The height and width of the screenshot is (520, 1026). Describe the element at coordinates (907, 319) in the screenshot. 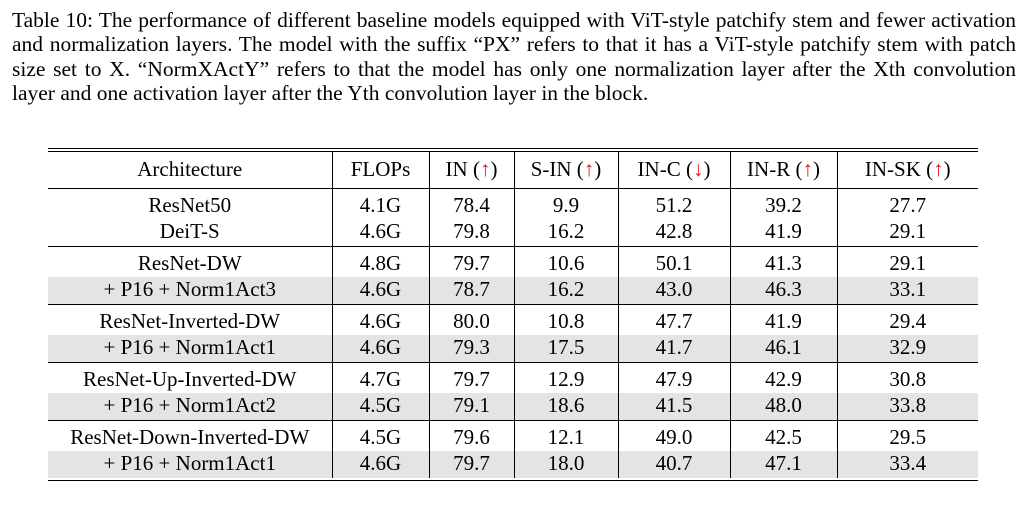

I see `metric-cell: 29.4` at that location.